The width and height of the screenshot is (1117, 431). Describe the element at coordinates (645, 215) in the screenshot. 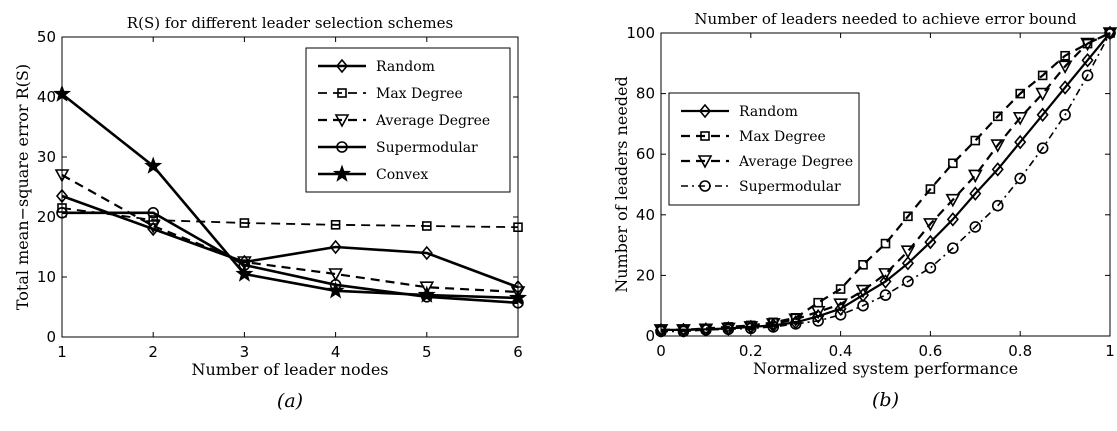

I see `y-tick-label: 40` at that location.